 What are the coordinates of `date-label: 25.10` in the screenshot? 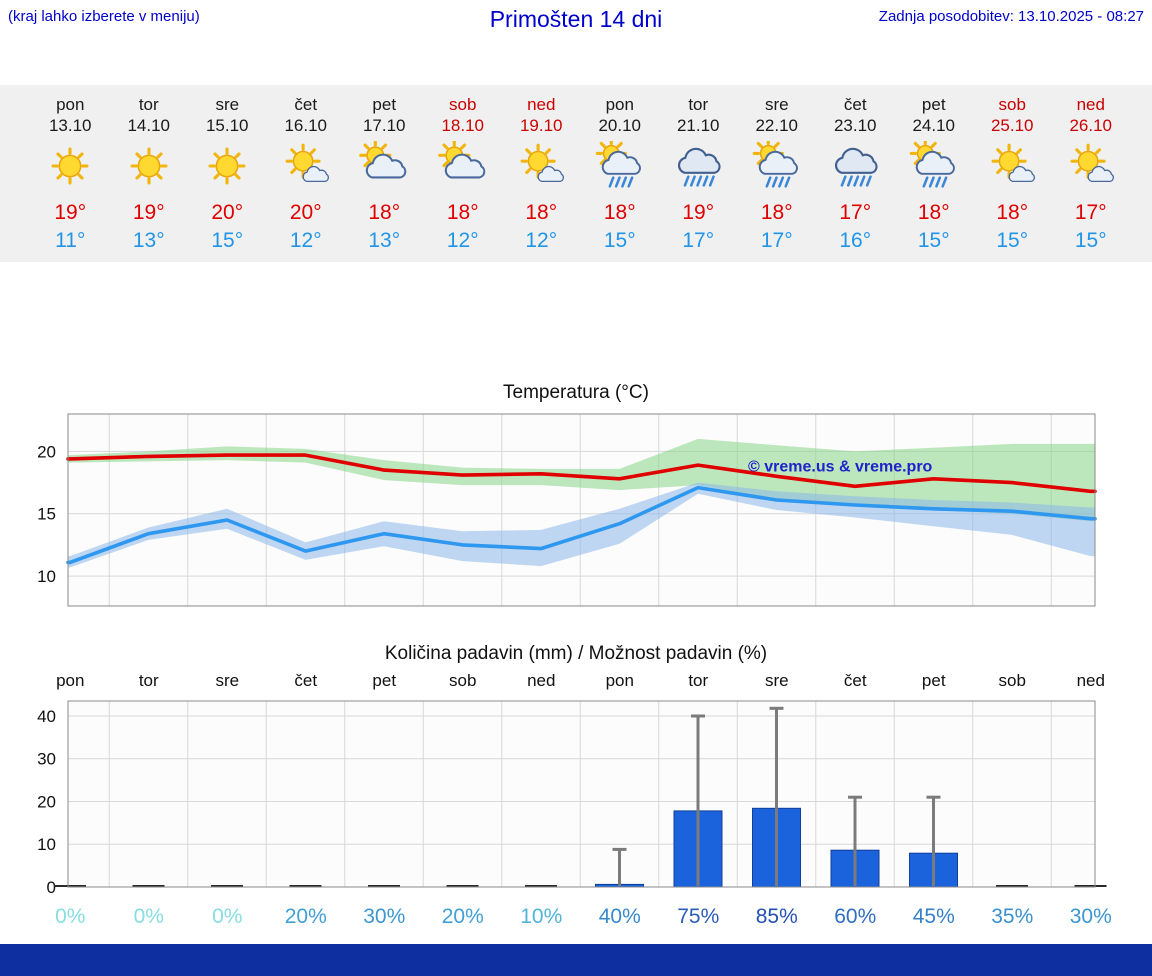 It's located at (1012, 125).